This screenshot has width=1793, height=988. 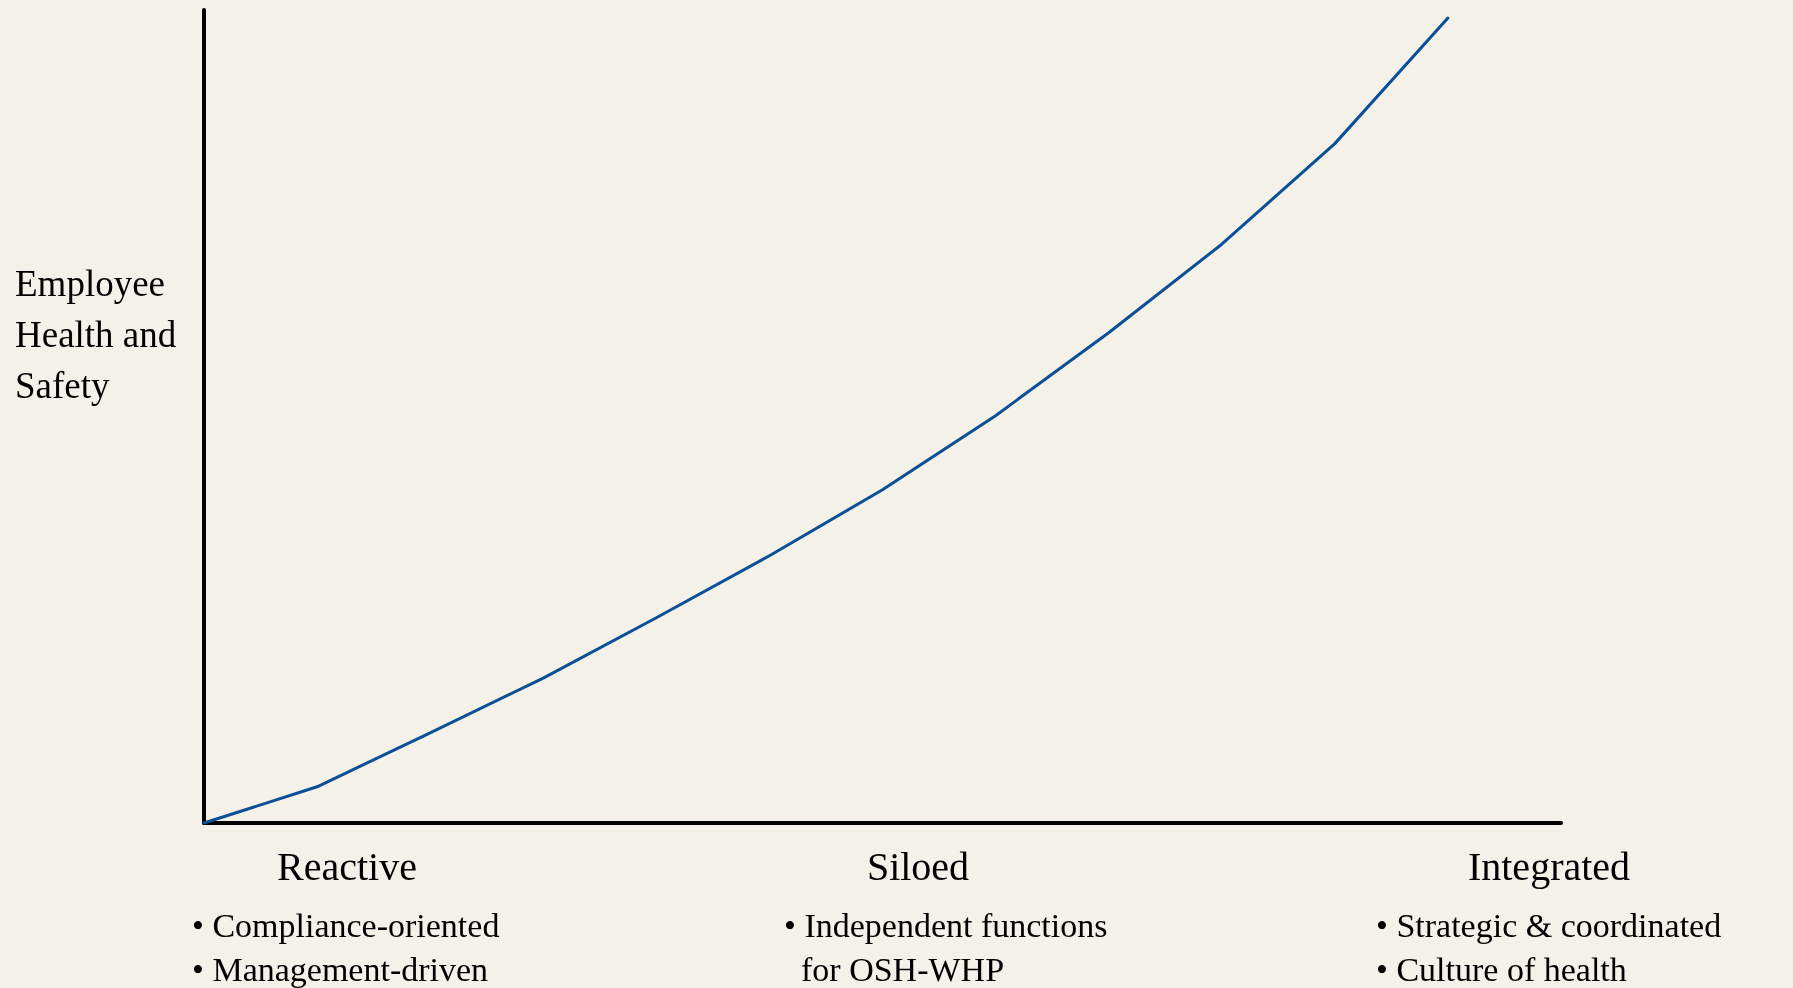 I want to click on text: Siloed • Independent functions for OSH-WHP, so click(x=946, y=915).